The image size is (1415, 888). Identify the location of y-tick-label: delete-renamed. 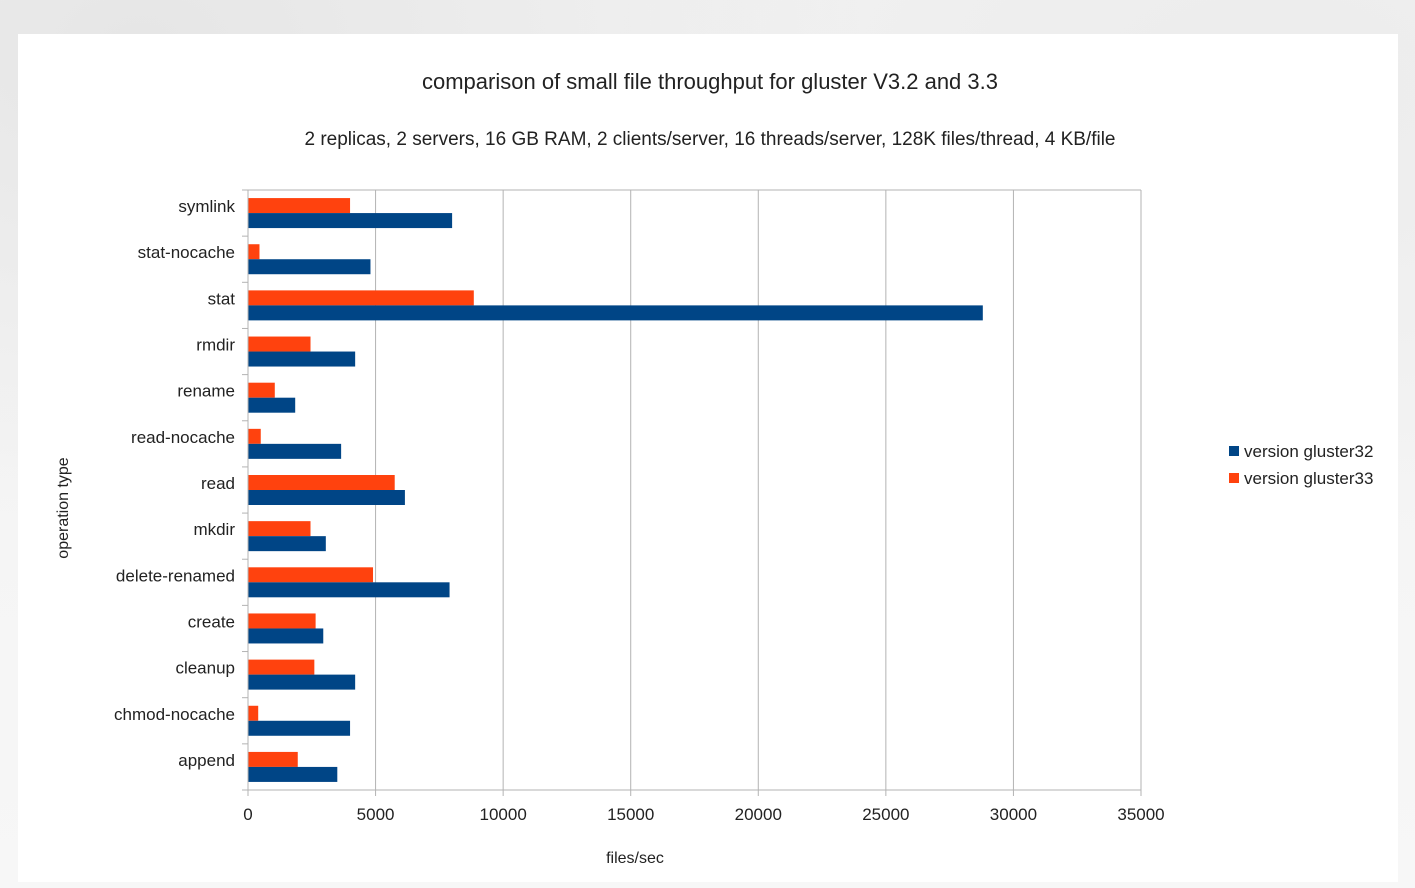
(175, 575).